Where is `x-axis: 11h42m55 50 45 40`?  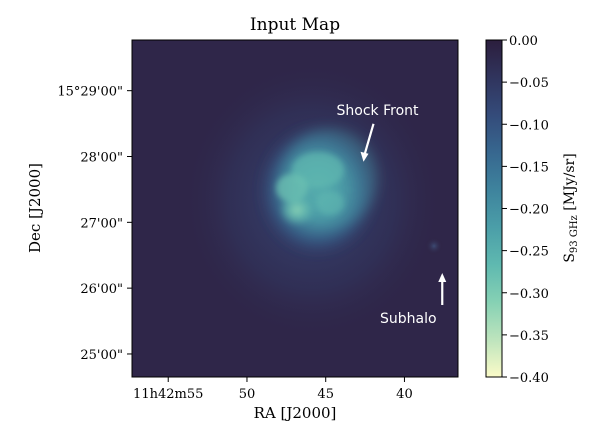 x-axis: 11h42m55 50 45 40 is located at coordinates (273, 389).